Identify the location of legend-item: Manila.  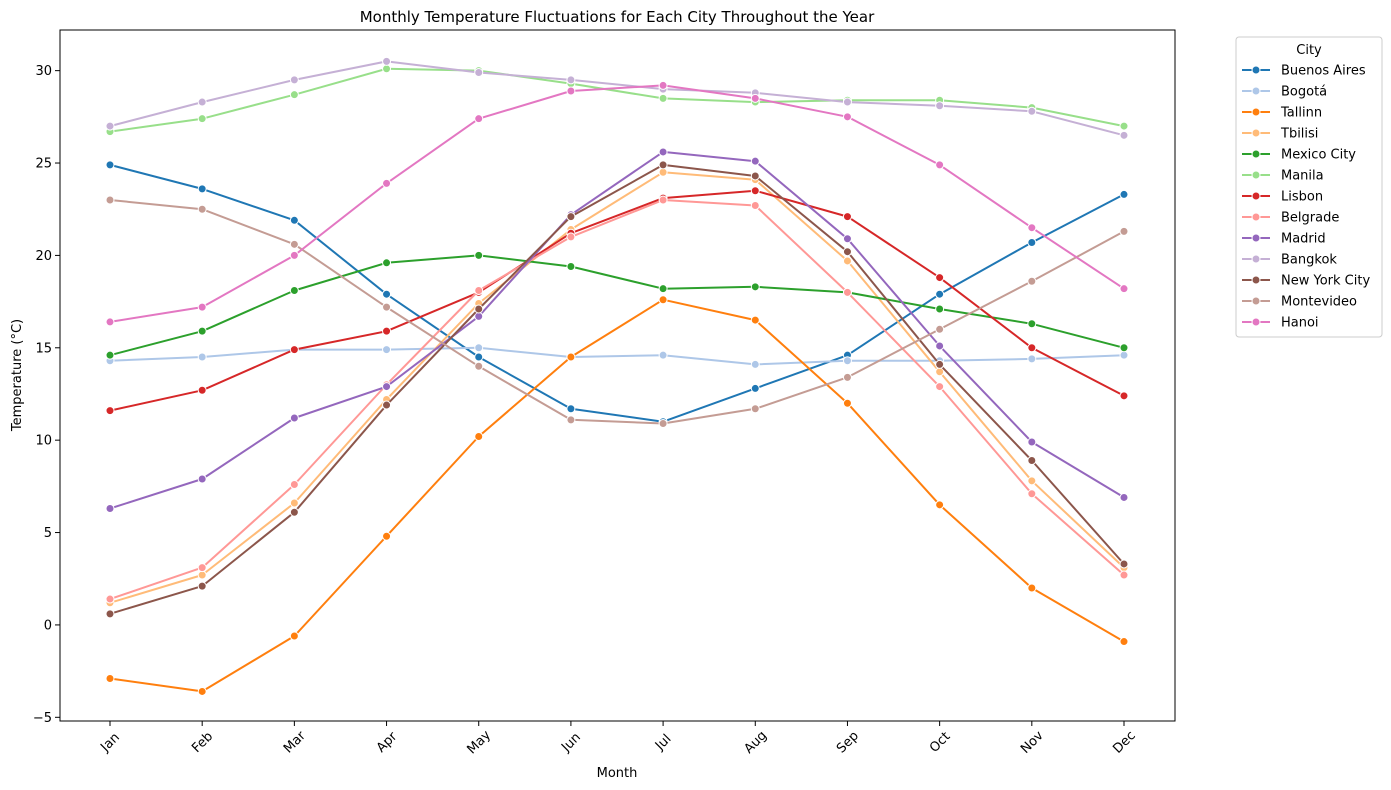
(1283, 176).